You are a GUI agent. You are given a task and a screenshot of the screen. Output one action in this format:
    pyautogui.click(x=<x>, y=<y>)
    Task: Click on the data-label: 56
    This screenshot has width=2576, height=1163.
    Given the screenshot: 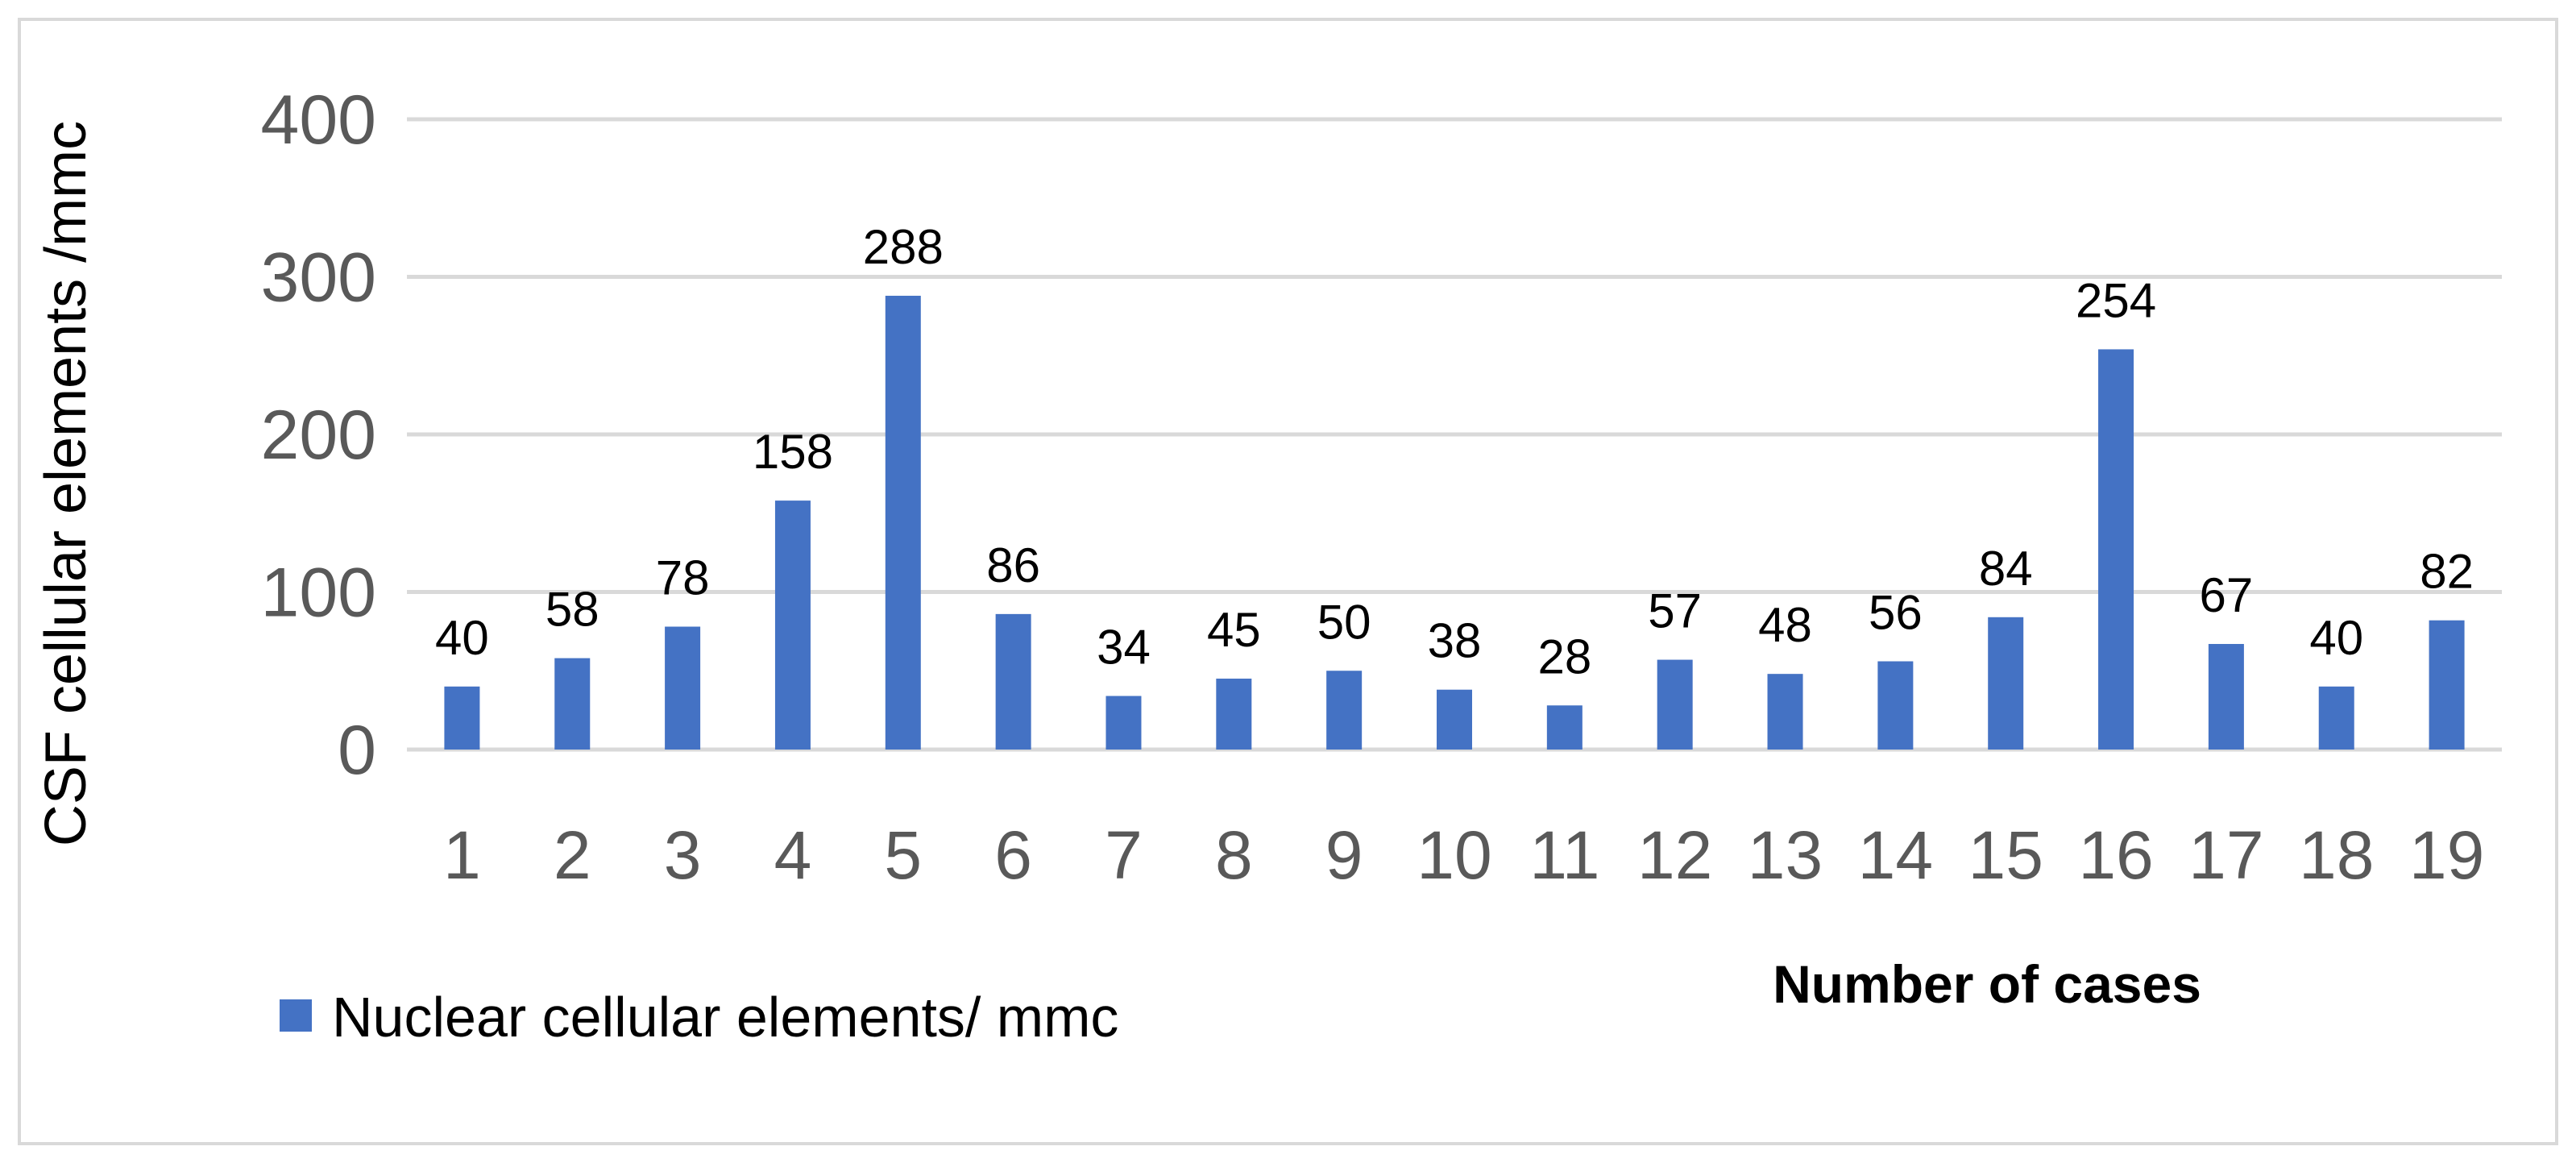 What is the action you would take?
    pyautogui.click(x=1896, y=613)
    